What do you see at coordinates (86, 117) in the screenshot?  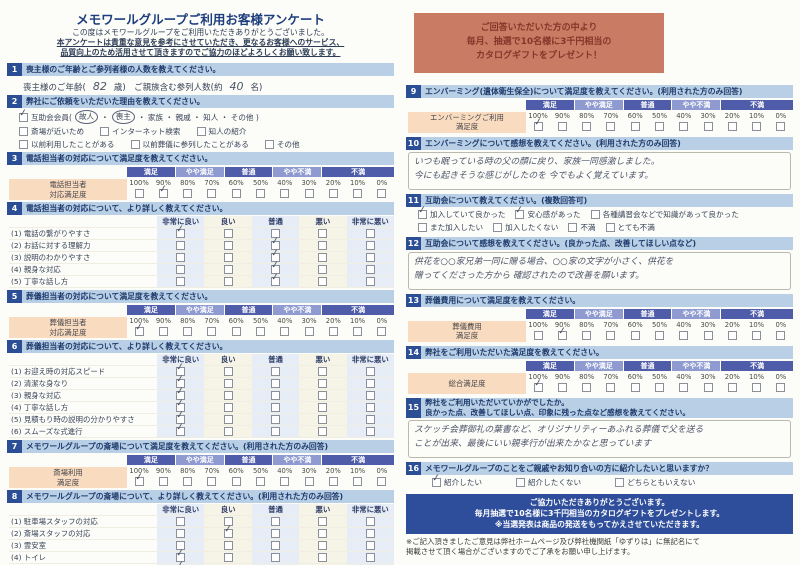 I see `circled-deceased: 故人` at bounding box center [86, 117].